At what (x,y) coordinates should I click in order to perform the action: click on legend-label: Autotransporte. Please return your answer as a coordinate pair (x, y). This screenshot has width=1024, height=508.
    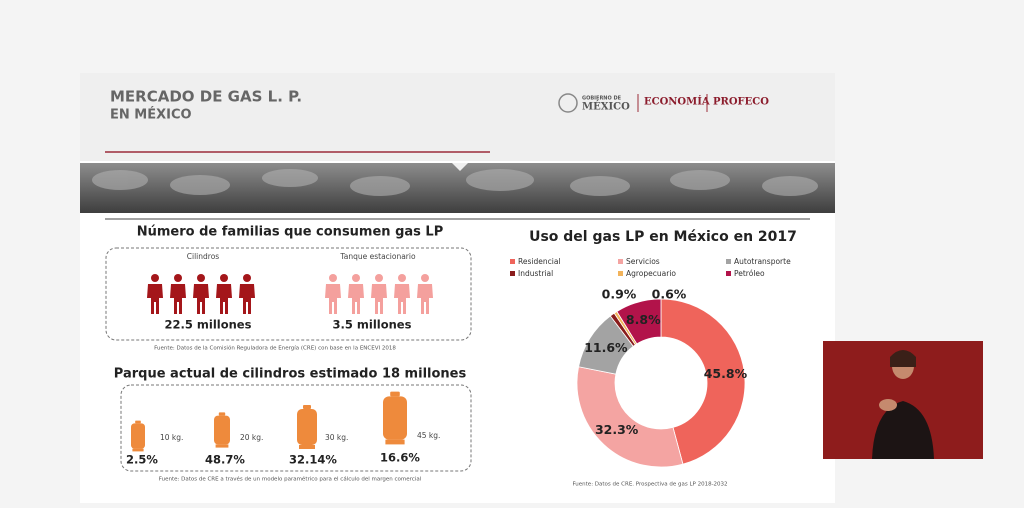
    Looking at the image, I should click on (762, 261).